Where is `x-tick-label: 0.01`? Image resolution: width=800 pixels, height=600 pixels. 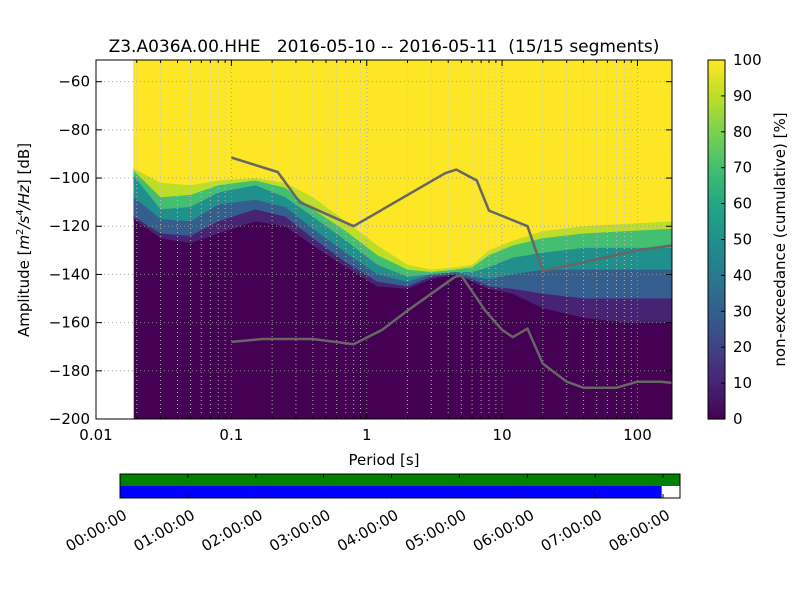
x-tick-label: 0.01 is located at coordinates (95, 435).